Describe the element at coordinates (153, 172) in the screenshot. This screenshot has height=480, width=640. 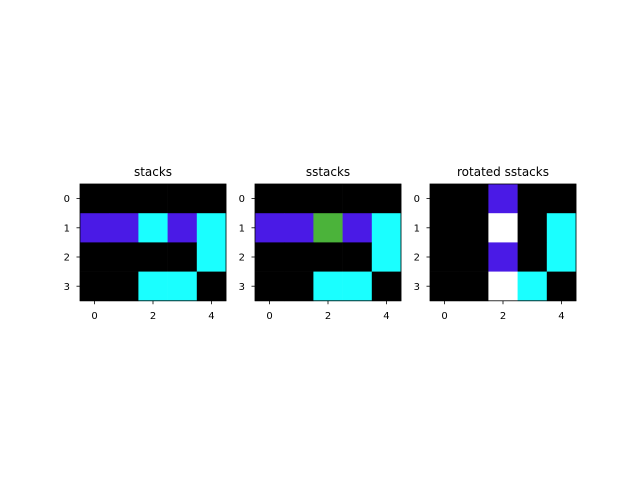
I see `panel-title: stacks` at that location.